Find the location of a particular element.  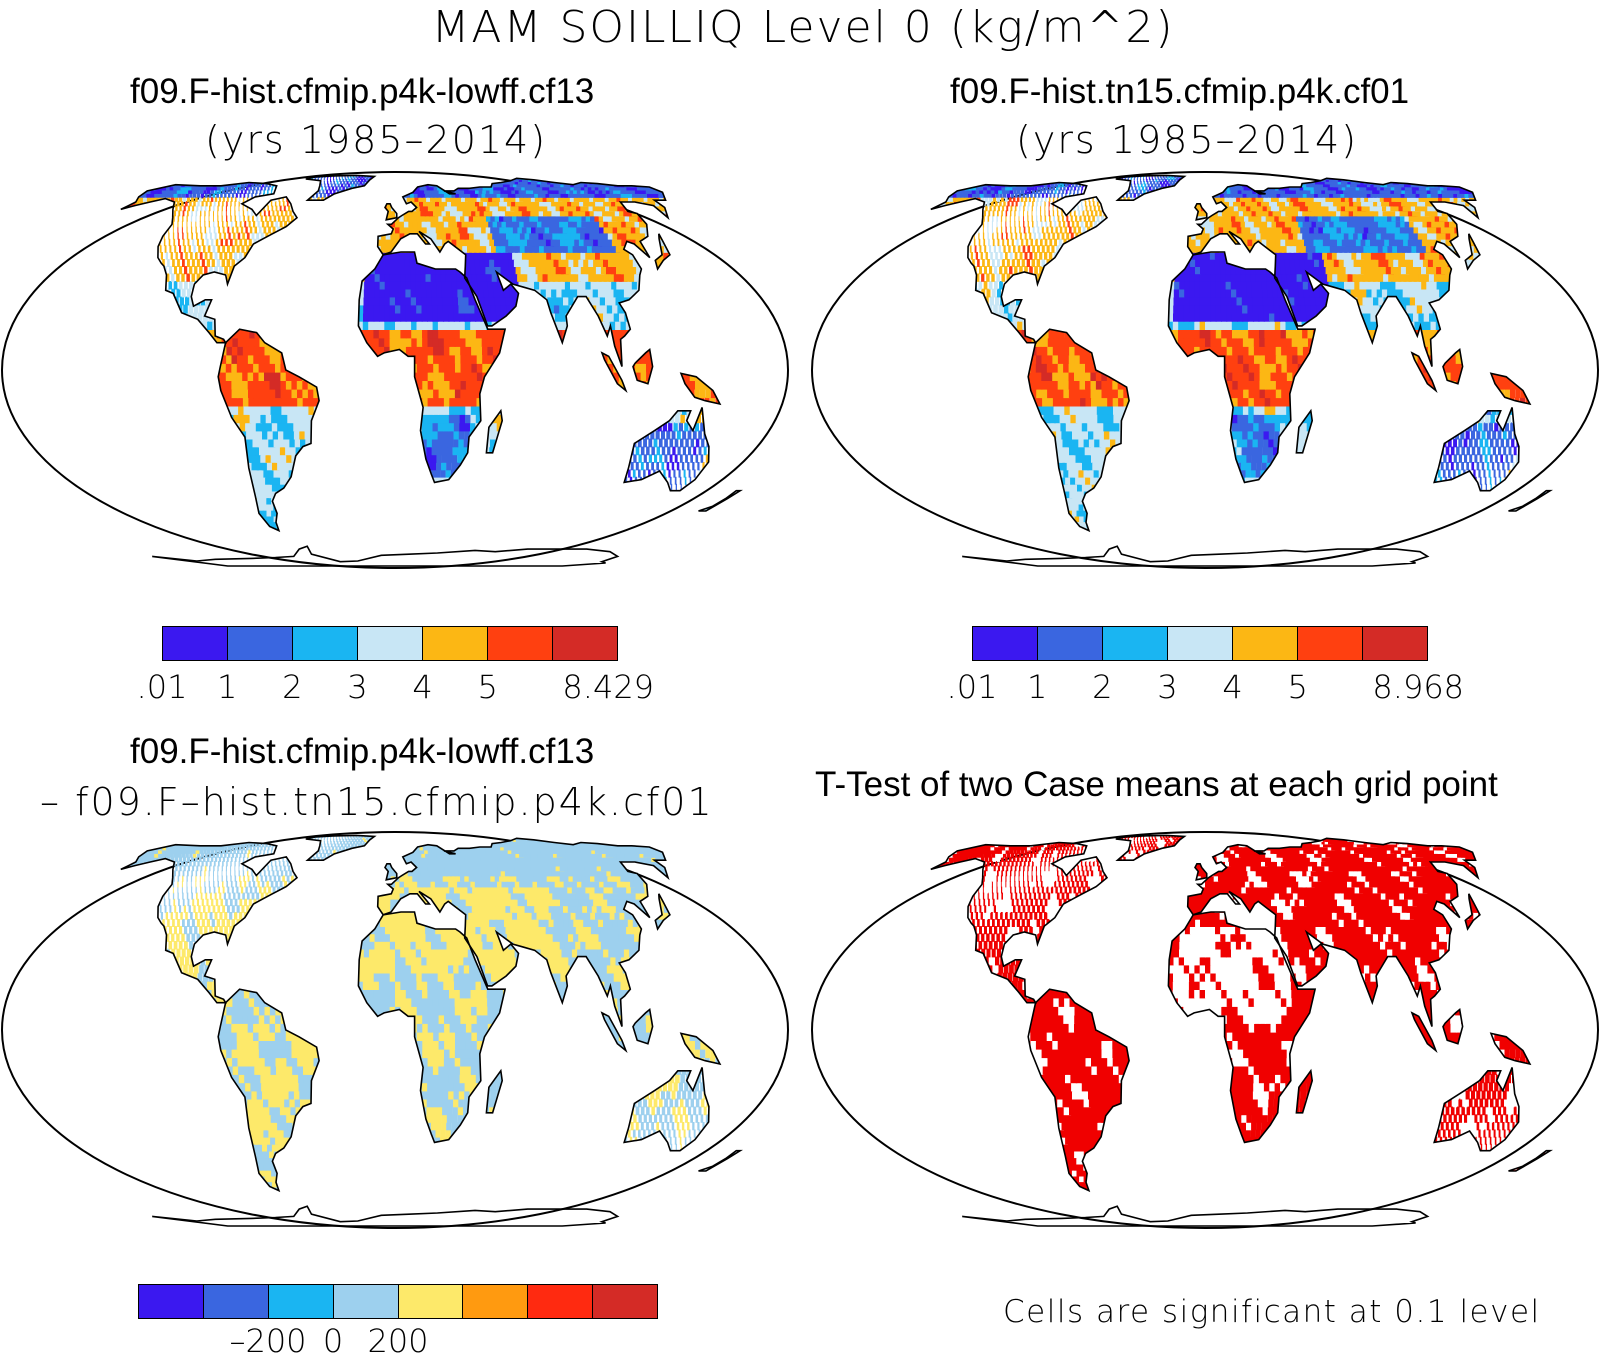

colorbar-tick-label: 8.968 is located at coordinates (1418, 687).